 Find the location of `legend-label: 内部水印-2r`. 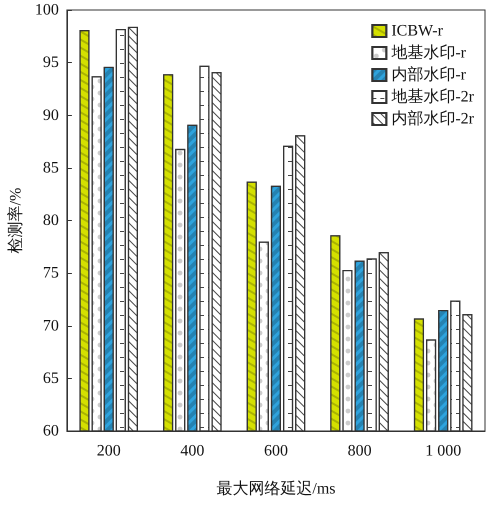

legend-label: 内部水印-2r is located at coordinates (433, 119).